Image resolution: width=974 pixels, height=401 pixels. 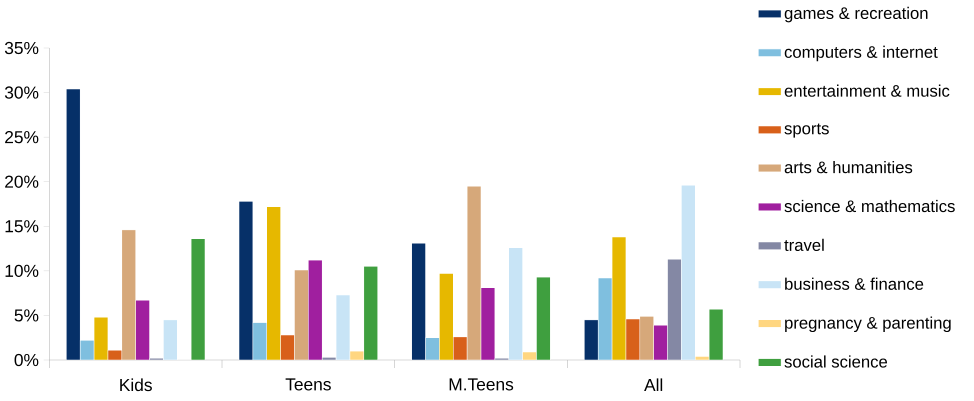 I want to click on y-tick-label: 15%, so click(x=22, y=226).